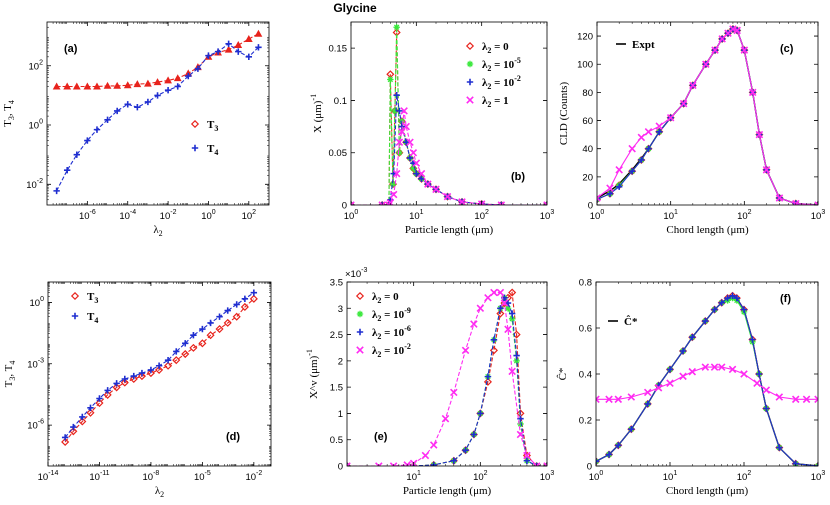  I want to click on panel-f-ytick-label-1: 0.2, so click(585, 421).